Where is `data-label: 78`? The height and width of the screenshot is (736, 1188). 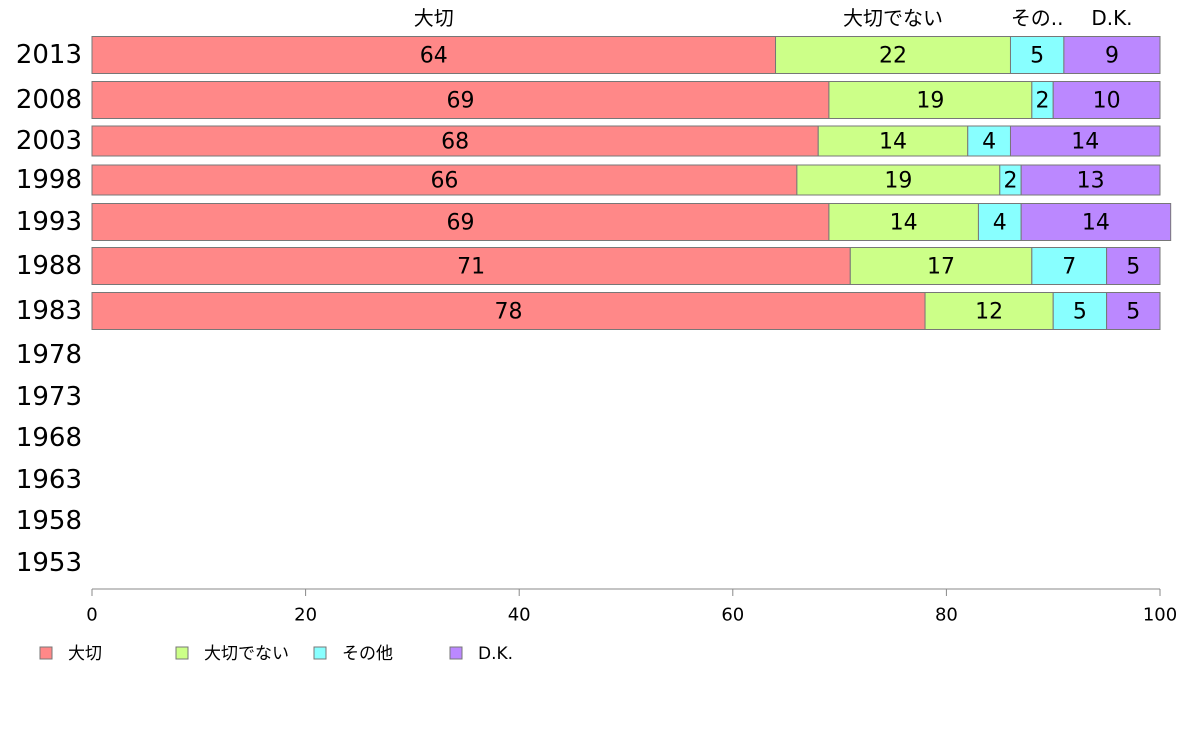
data-label: 78 is located at coordinates (509, 312).